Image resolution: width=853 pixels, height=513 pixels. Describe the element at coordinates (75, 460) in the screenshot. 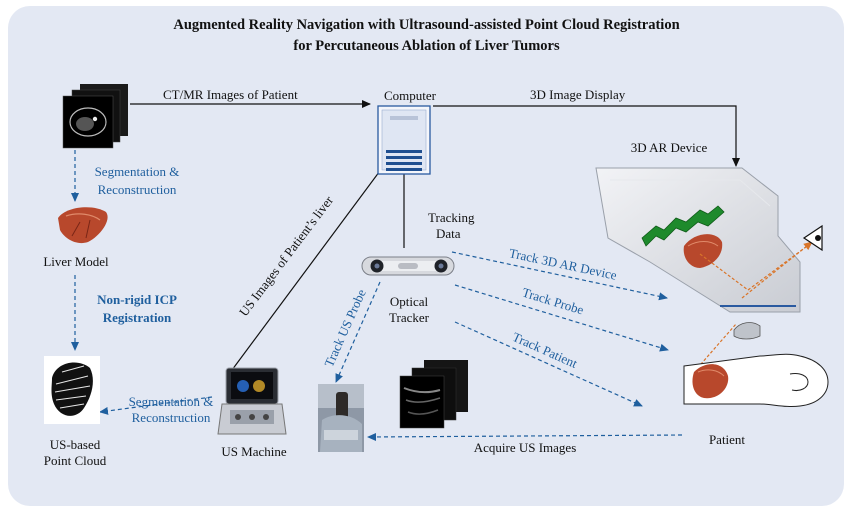

I see `point-cloud-label-line2: Point Cloud` at that location.